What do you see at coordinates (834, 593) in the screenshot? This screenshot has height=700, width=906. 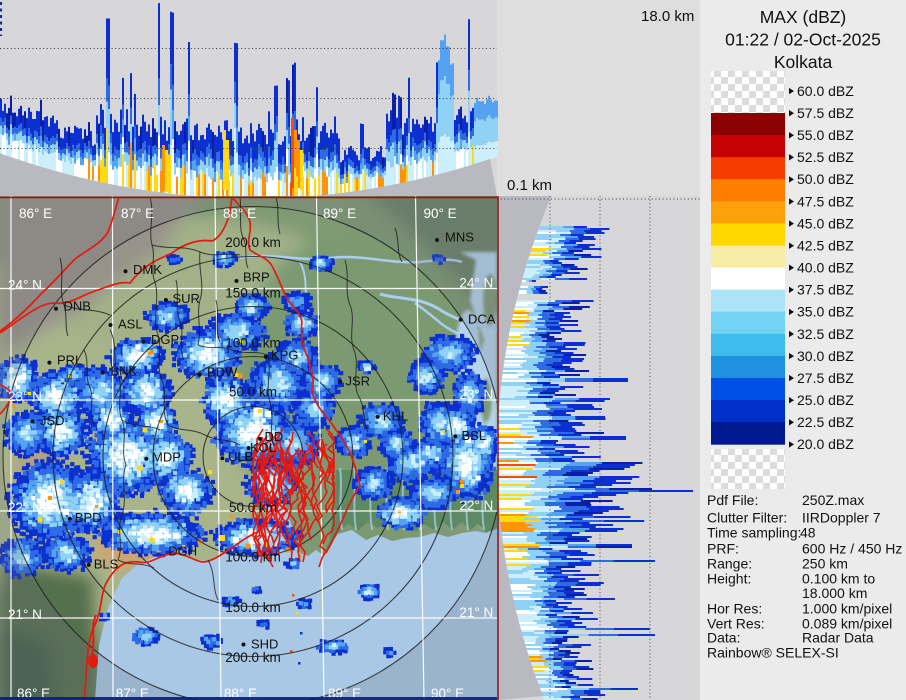 I see `svg-text: 18.000 km` at bounding box center [834, 593].